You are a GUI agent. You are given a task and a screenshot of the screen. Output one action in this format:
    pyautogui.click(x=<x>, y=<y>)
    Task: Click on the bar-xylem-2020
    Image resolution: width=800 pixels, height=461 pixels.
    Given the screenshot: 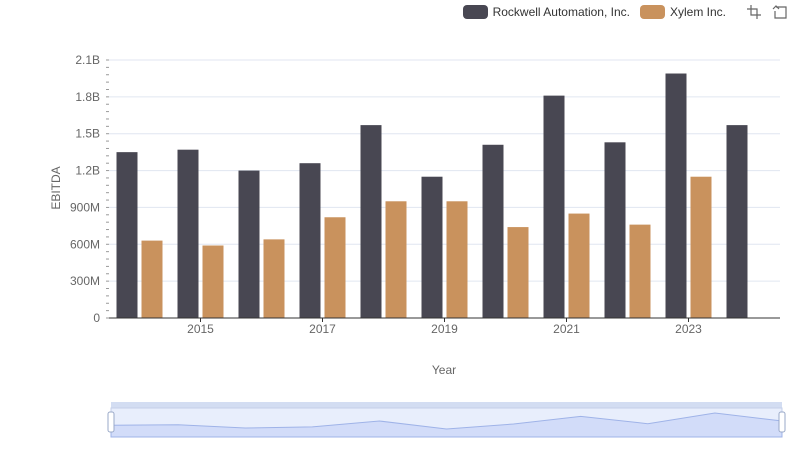 What is the action you would take?
    pyautogui.click(x=518, y=272)
    